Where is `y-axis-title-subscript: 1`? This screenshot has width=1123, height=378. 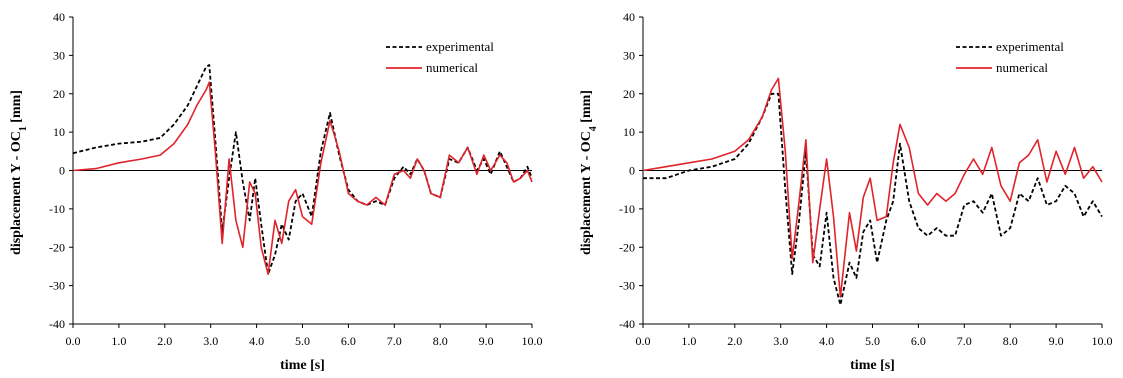
y-axis-title-subscript: 1 is located at coordinates (23, 128).